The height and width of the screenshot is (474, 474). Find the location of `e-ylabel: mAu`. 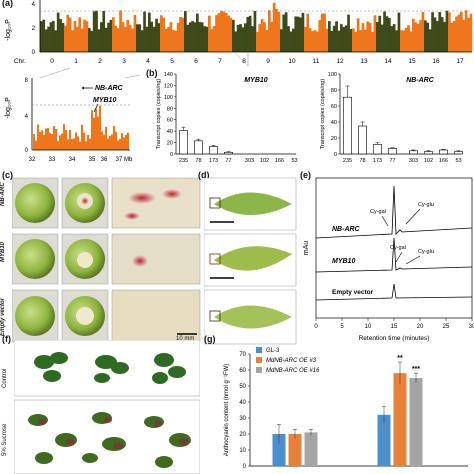

e-ylabel: mAu is located at coordinates (306, 248).